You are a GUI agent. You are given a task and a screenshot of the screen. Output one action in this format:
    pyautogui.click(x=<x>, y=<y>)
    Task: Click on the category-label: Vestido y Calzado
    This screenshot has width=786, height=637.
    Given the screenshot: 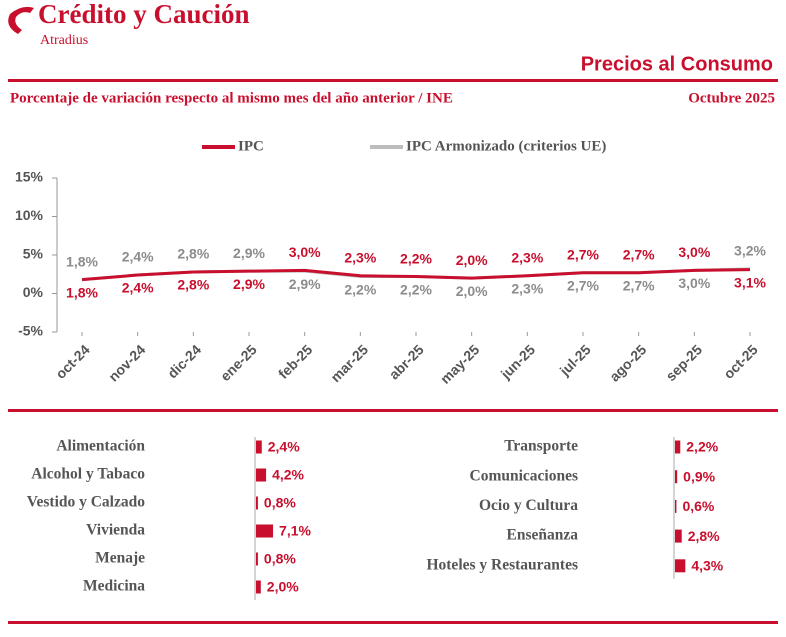 What is the action you would take?
    pyautogui.click(x=86, y=502)
    